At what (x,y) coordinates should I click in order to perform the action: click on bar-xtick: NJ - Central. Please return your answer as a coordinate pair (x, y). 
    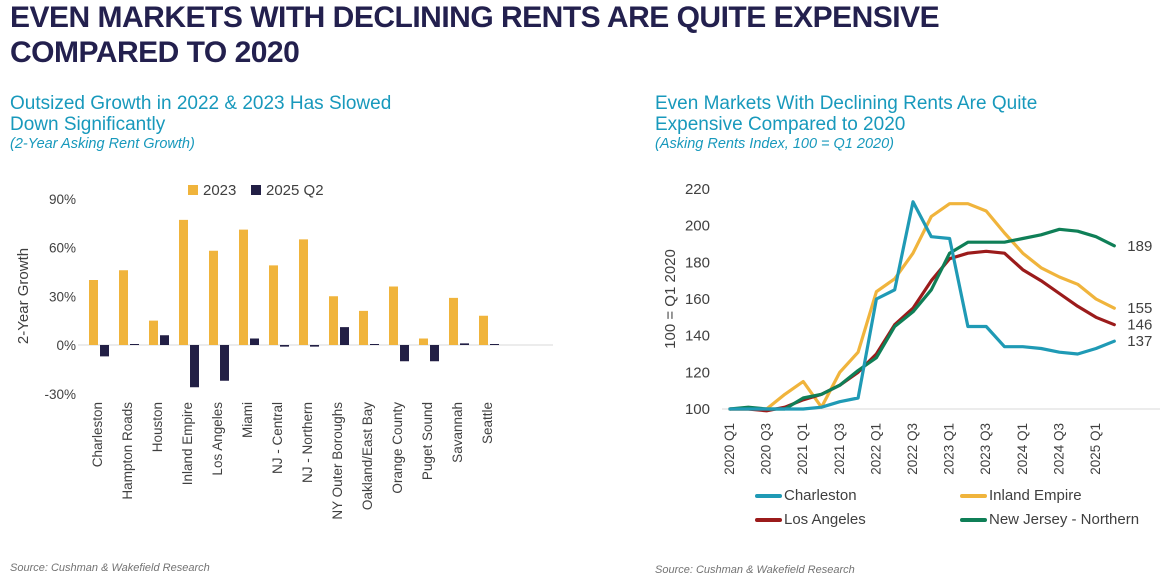
    Looking at the image, I should click on (277, 438).